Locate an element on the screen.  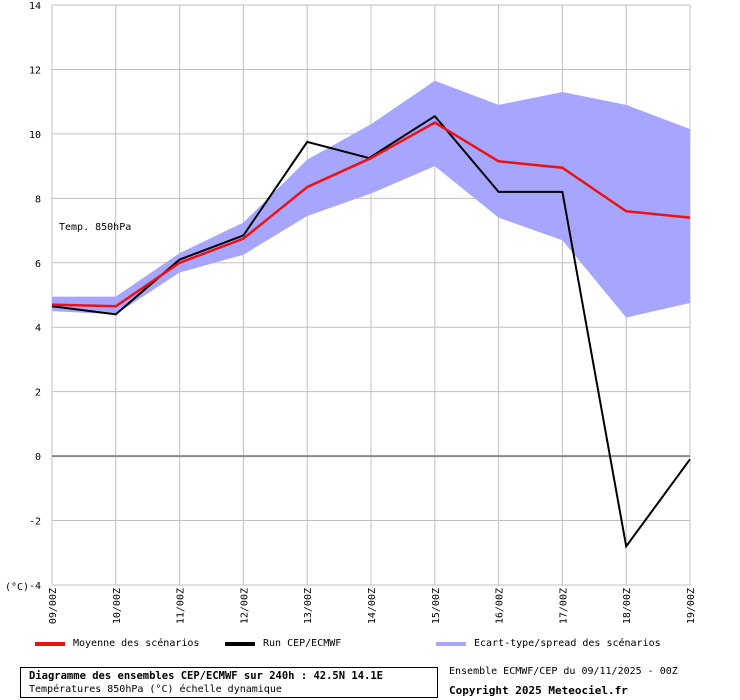
legend-spread: Ecart-type/spread des scénarios is located at coordinates (548, 643).